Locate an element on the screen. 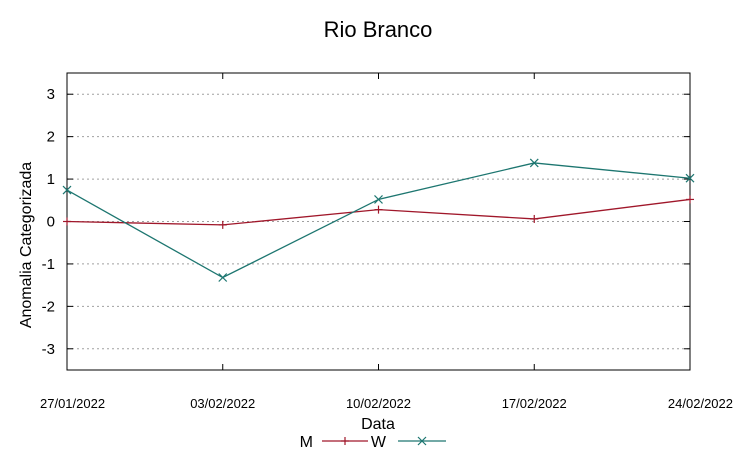  x-tick-label: 10/02/2022 is located at coordinates (378, 403).